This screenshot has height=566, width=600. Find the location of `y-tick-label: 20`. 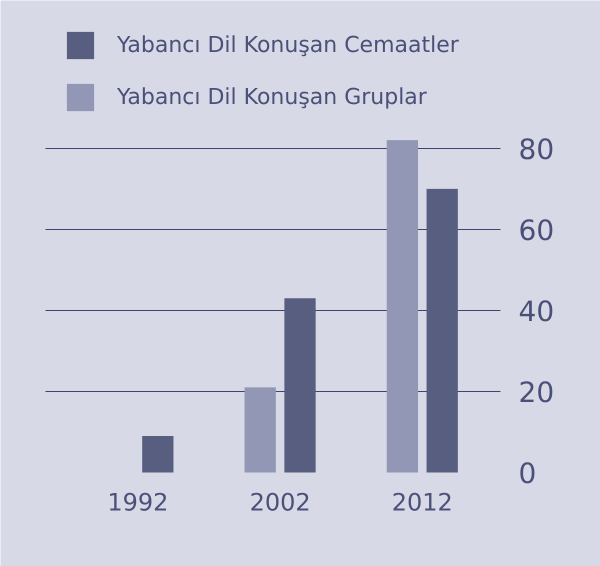

y-tick-label: 20 is located at coordinates (536, 392).